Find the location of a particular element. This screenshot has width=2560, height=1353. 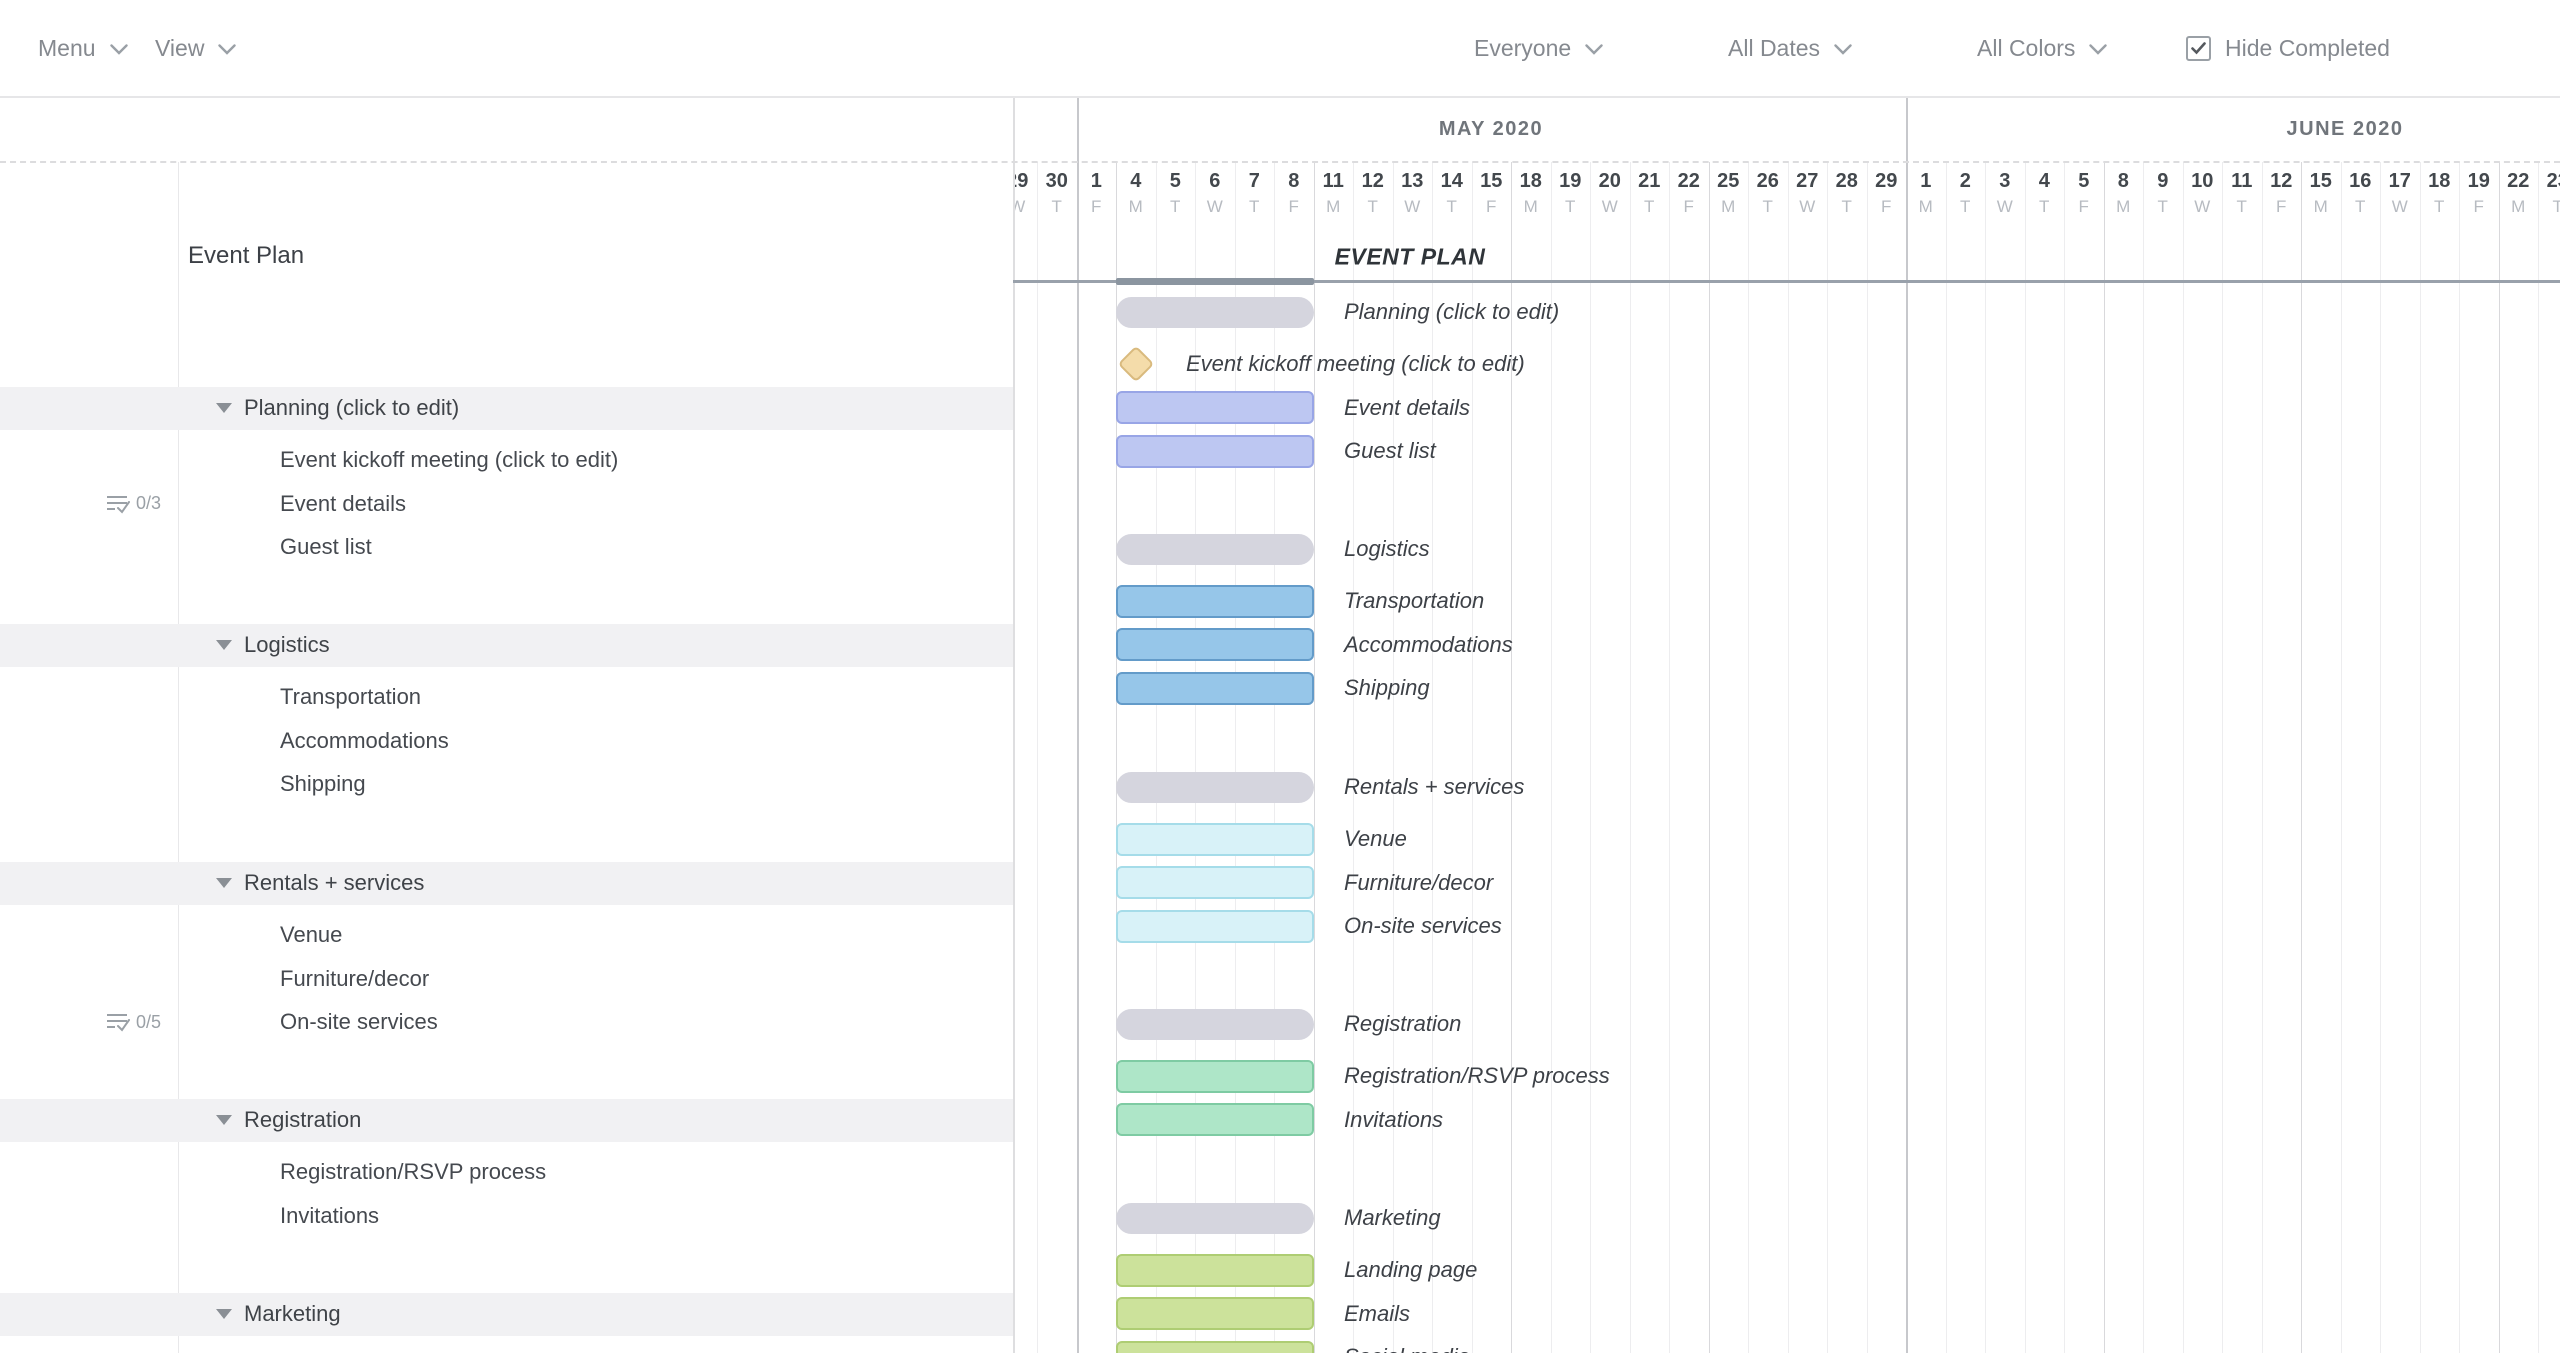

group-label: Logistics is located at coordinates (287, 644).